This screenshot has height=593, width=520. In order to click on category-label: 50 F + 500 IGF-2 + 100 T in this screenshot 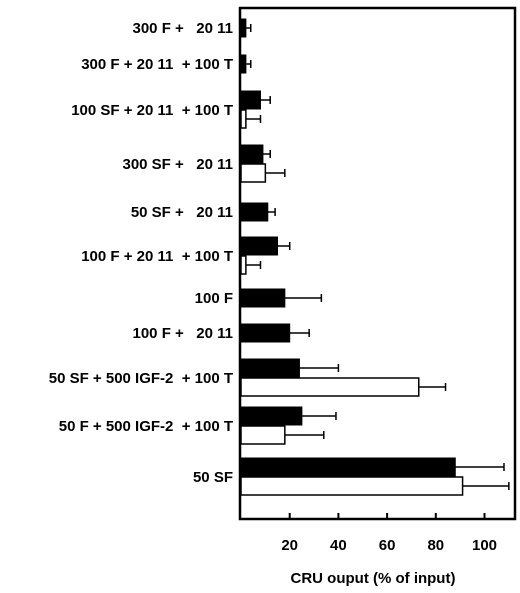, I will do `click(146, 426)`.